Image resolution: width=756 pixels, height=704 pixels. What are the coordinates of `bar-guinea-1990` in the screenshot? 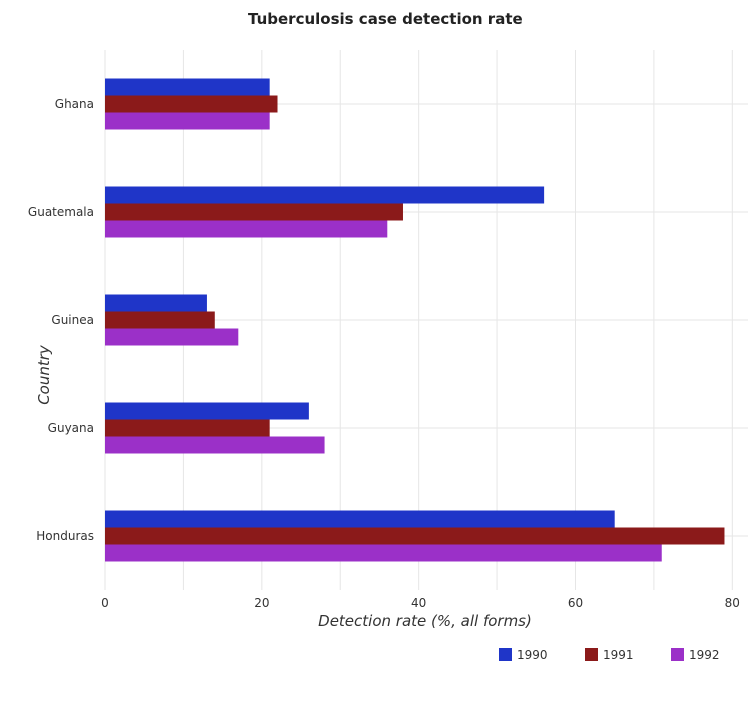 It's located at (156, 303).